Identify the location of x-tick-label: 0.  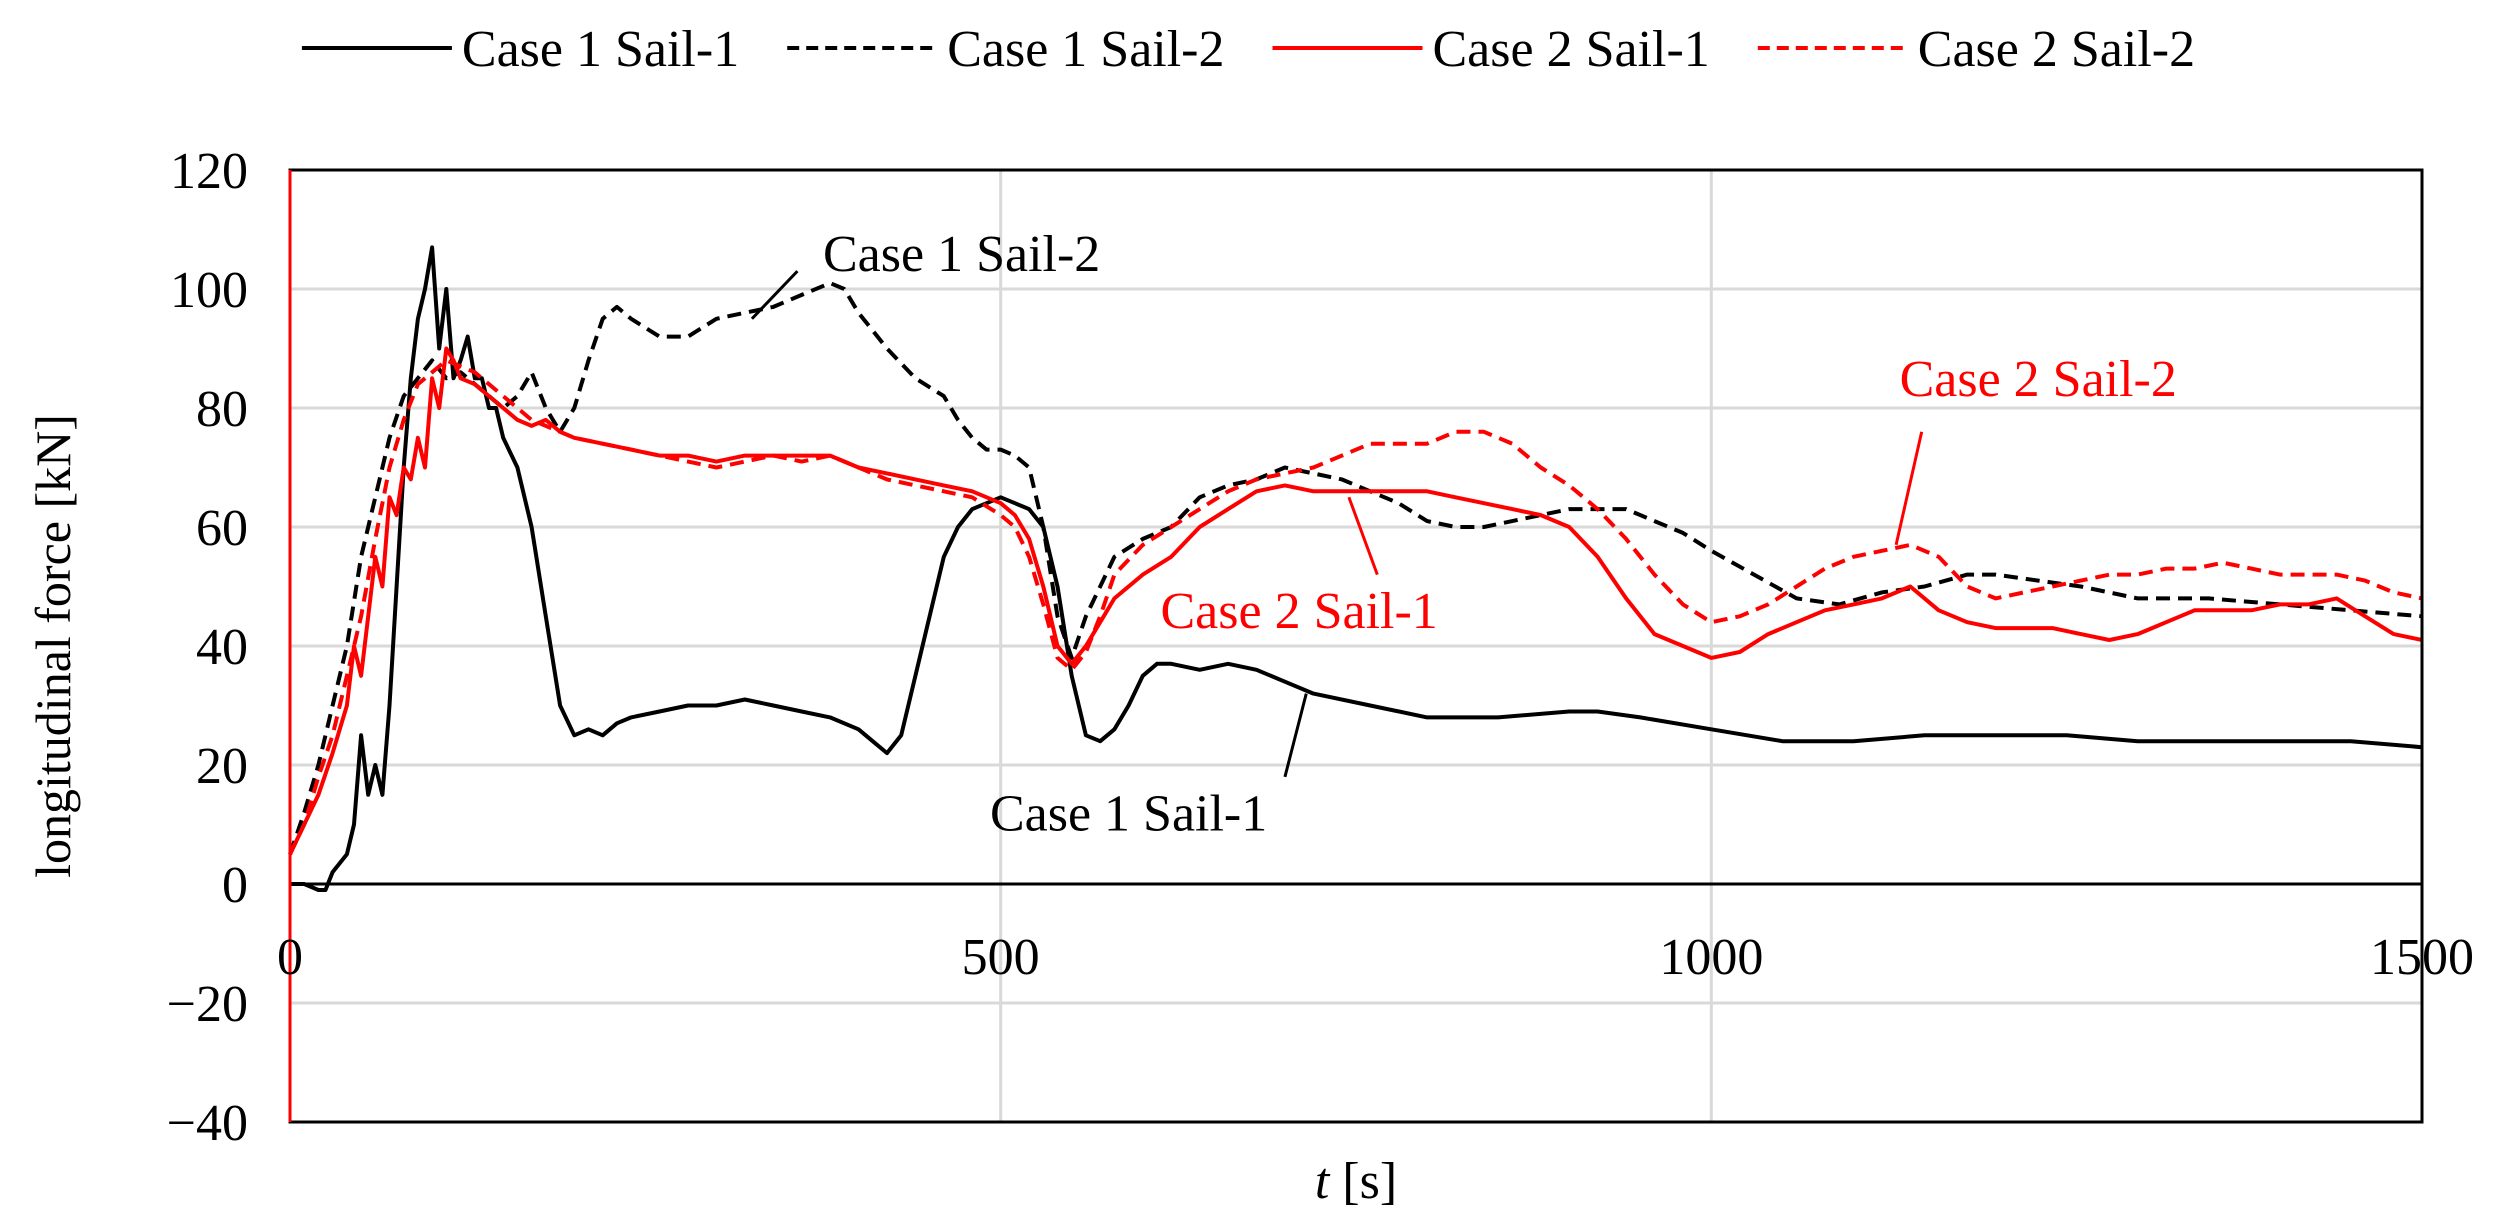
(290, 957).